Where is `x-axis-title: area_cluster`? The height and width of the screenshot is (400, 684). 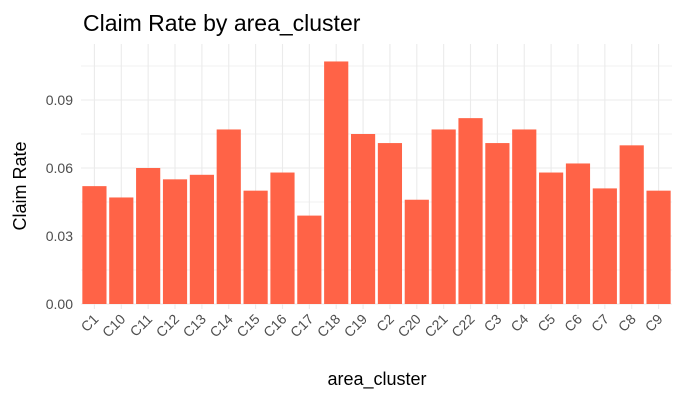 x-axis-title: area_cluster is located at coordinates (376, 379).